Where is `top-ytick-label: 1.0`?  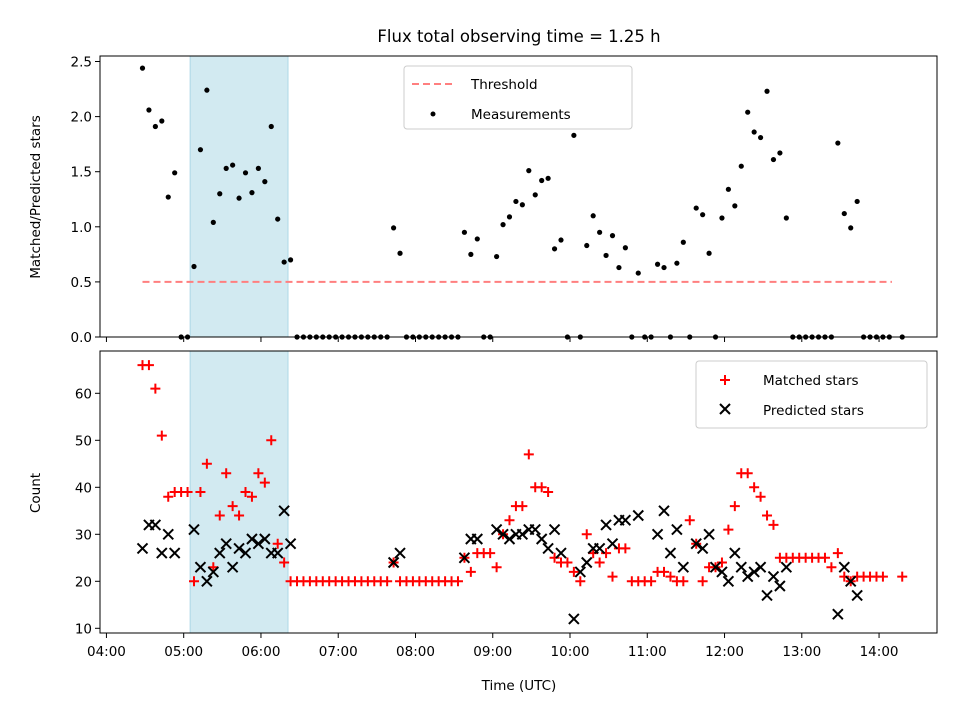
top-ytick-label: 1.0 is located at coordinates (81, 228).